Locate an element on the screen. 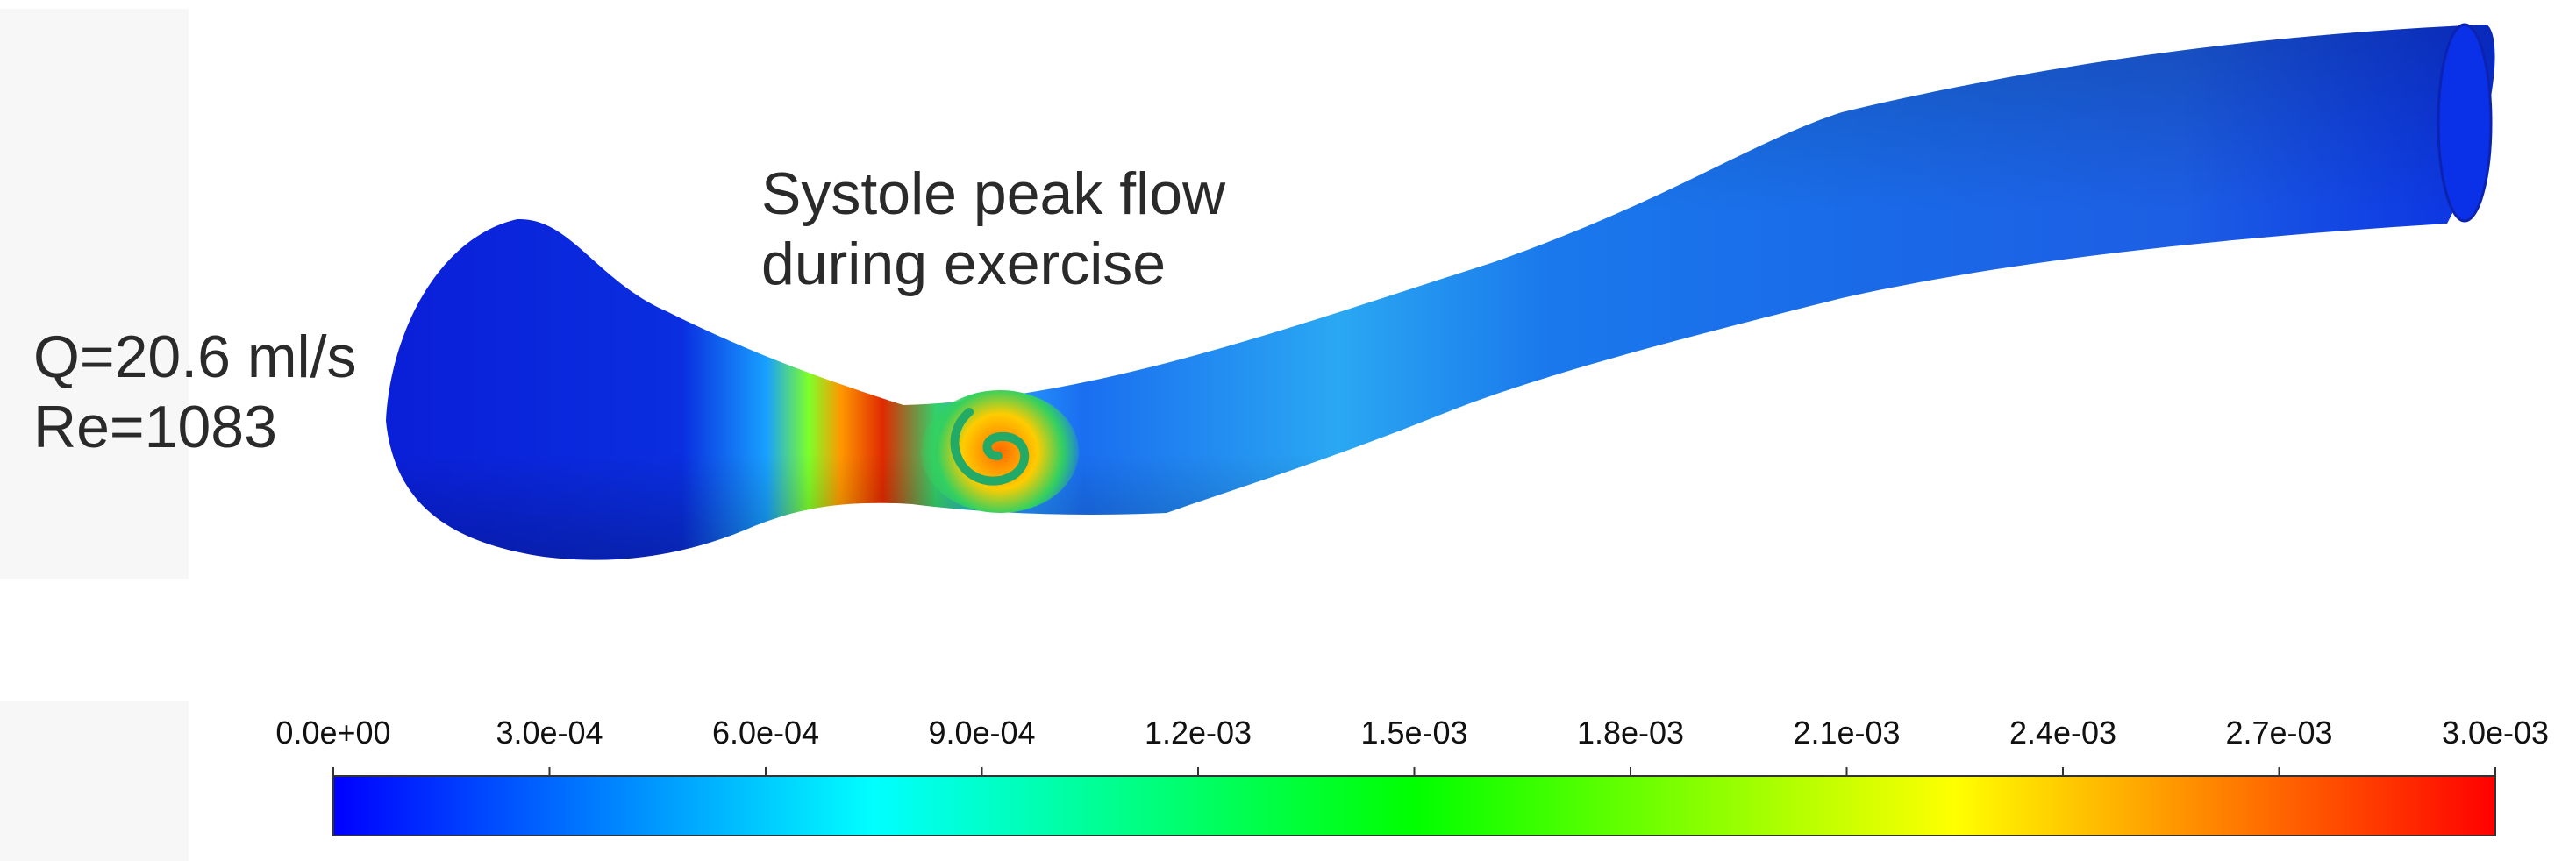  colorbar-tick-label: 1.8e-03 is located at coordinates (1631, 733).